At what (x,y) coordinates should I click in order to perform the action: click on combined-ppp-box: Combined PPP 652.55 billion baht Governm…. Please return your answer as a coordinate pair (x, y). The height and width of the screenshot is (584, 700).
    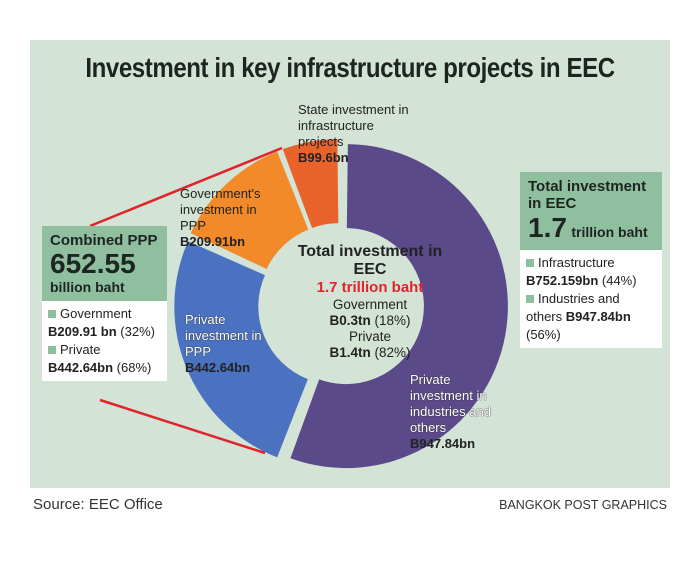
    Looking at the image, I should click on (104, 303).